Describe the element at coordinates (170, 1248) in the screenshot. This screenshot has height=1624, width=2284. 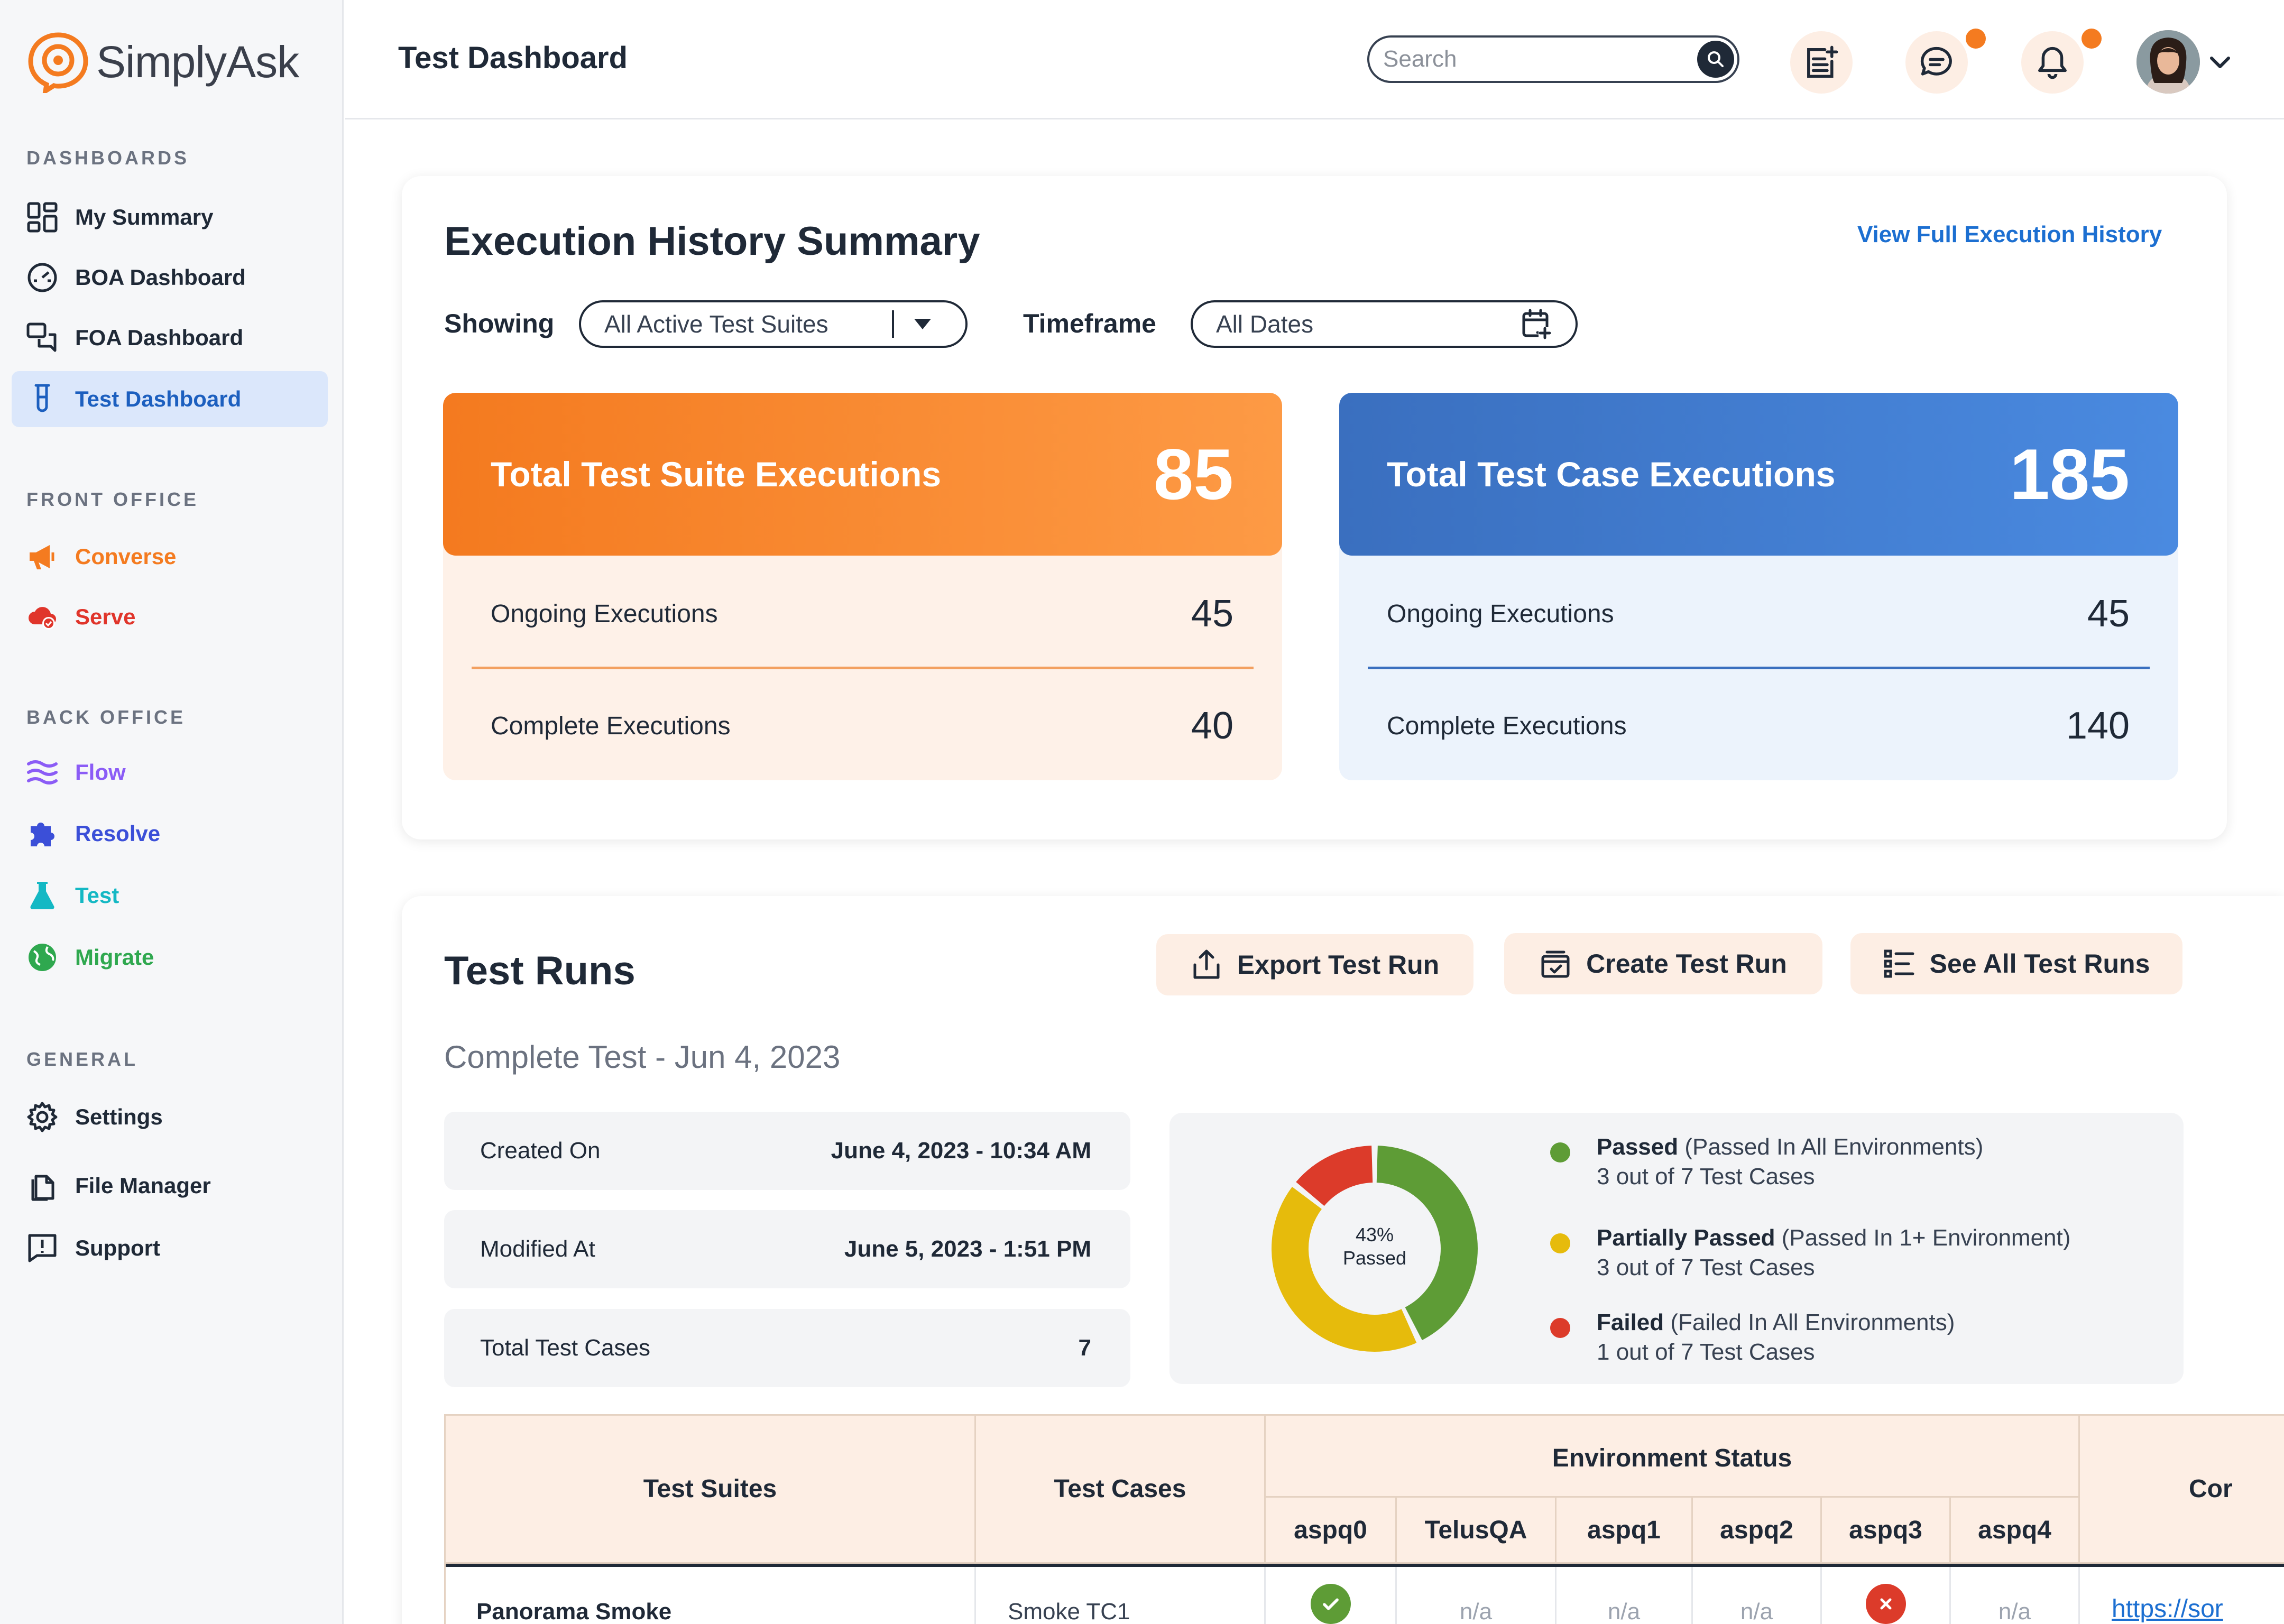
I see `sidebar-item-support: Support` at that location.